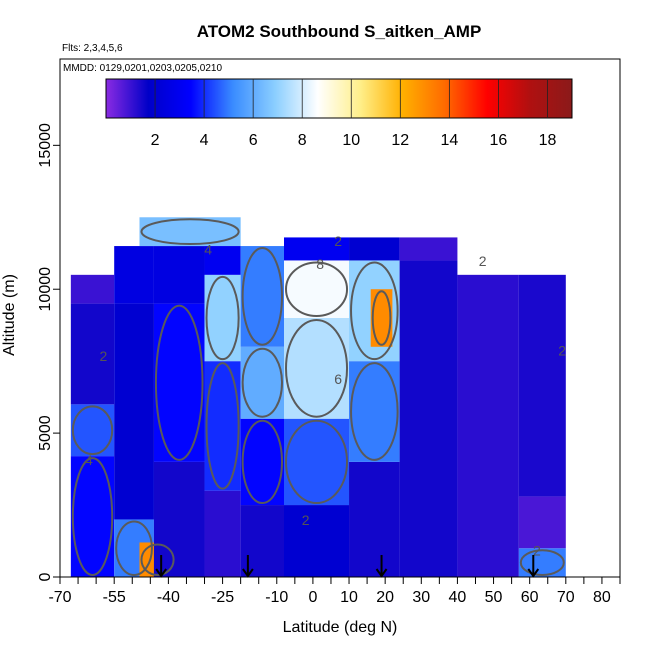 This screenshot has width=650, height=650. I want to click on y-tick-label: 10000, so click(45, 289).